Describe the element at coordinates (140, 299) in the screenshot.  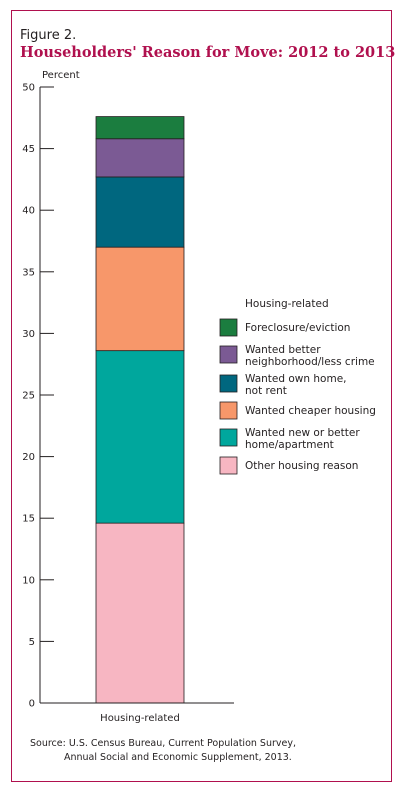
I see `bar-segment-wanted-cheaper-housing` at that location.